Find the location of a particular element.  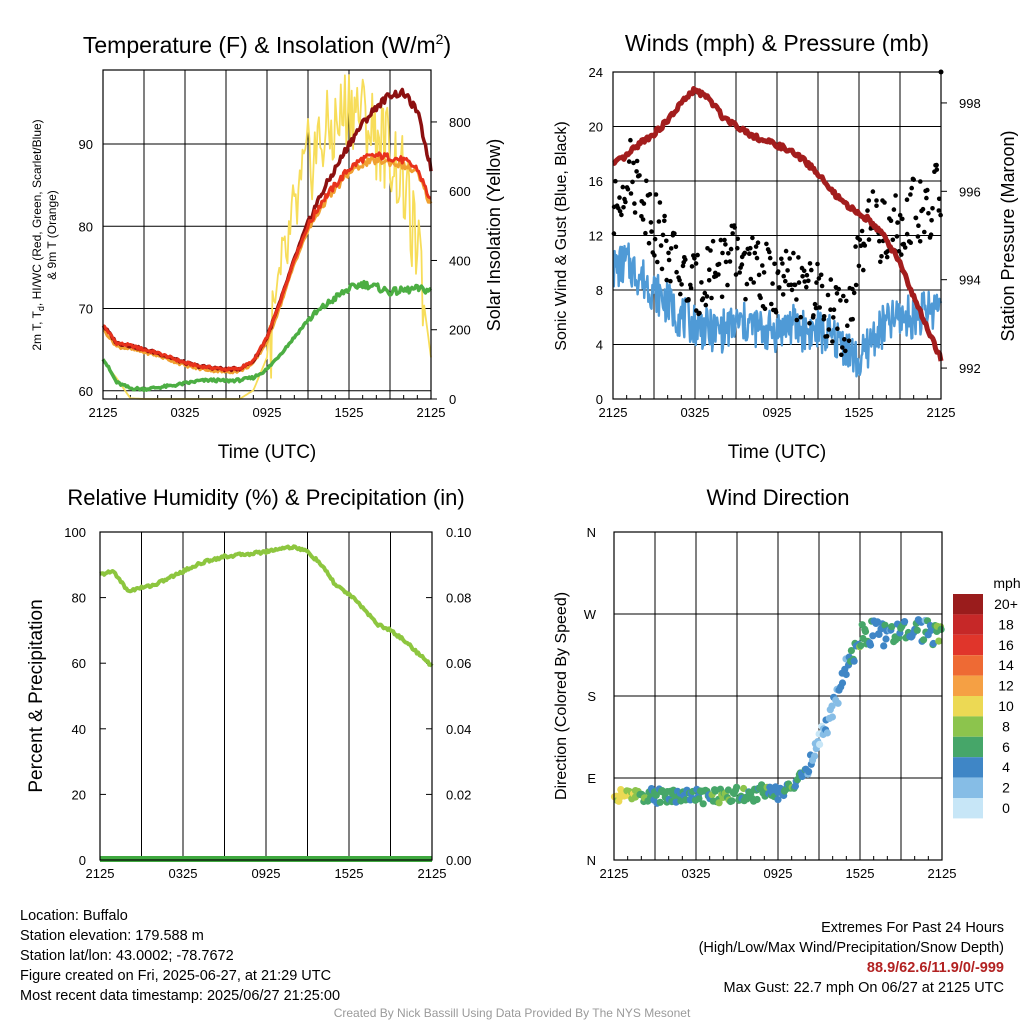

series-line-sonic-wind is located at coordinates (777, 310).